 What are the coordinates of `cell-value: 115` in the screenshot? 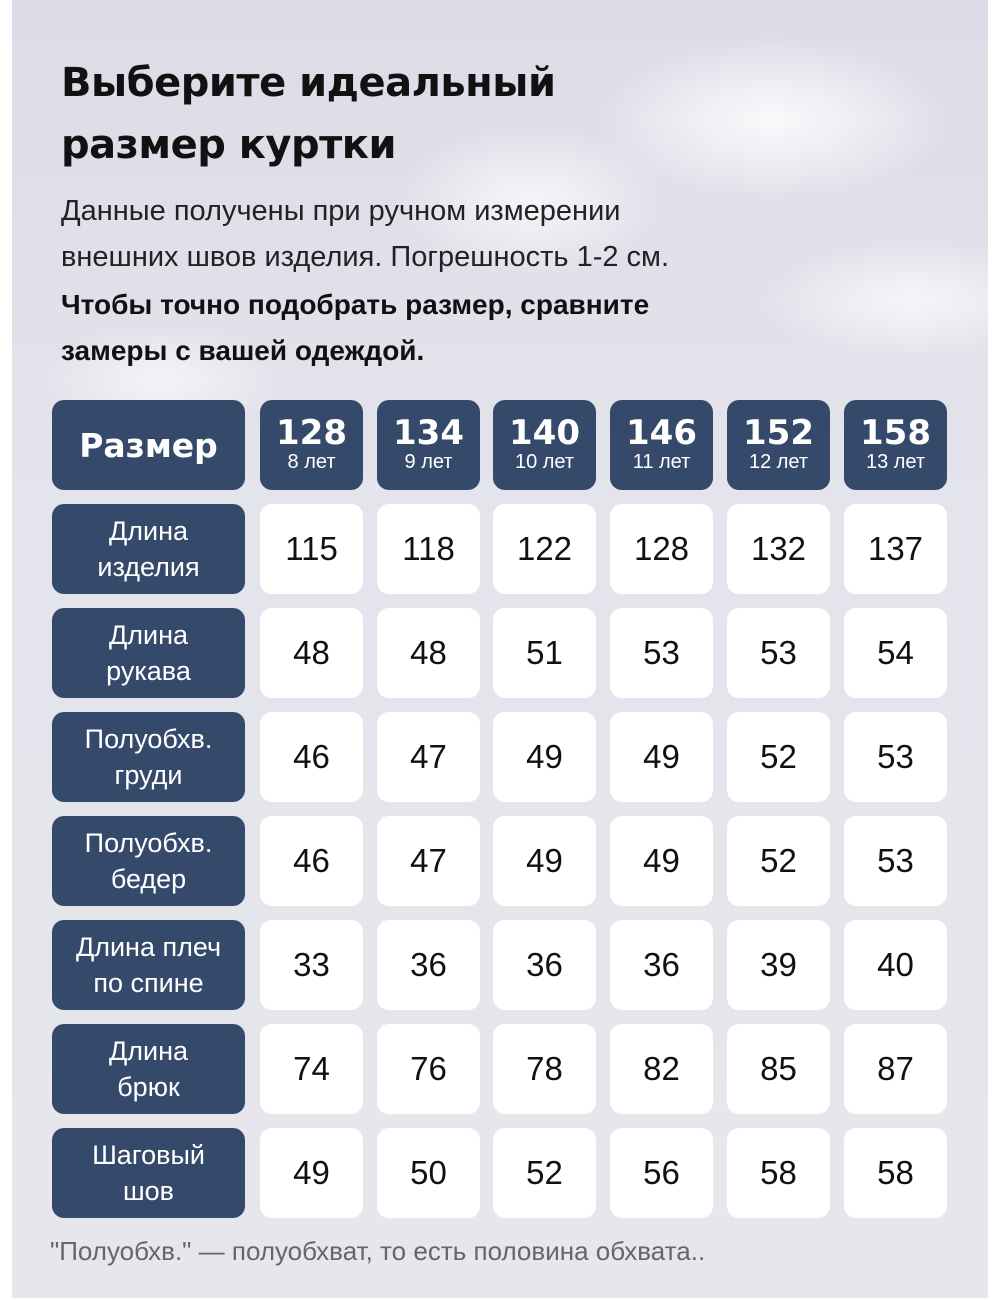 It's located at (311, 548).